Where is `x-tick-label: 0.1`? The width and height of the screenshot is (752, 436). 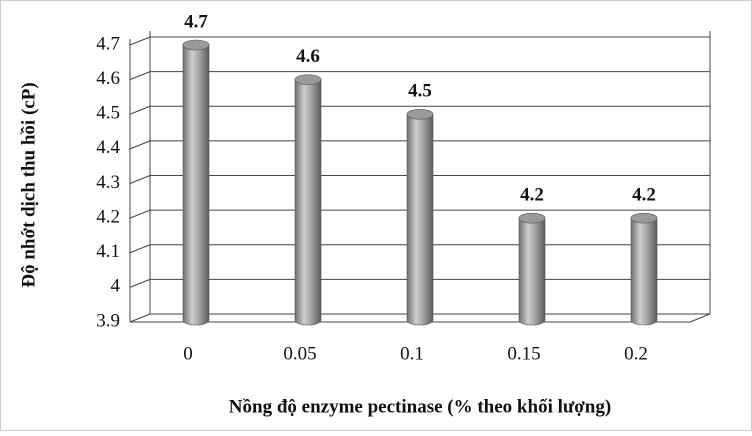 x-tick-label: 0.1 is located at coordinates (412, 353).